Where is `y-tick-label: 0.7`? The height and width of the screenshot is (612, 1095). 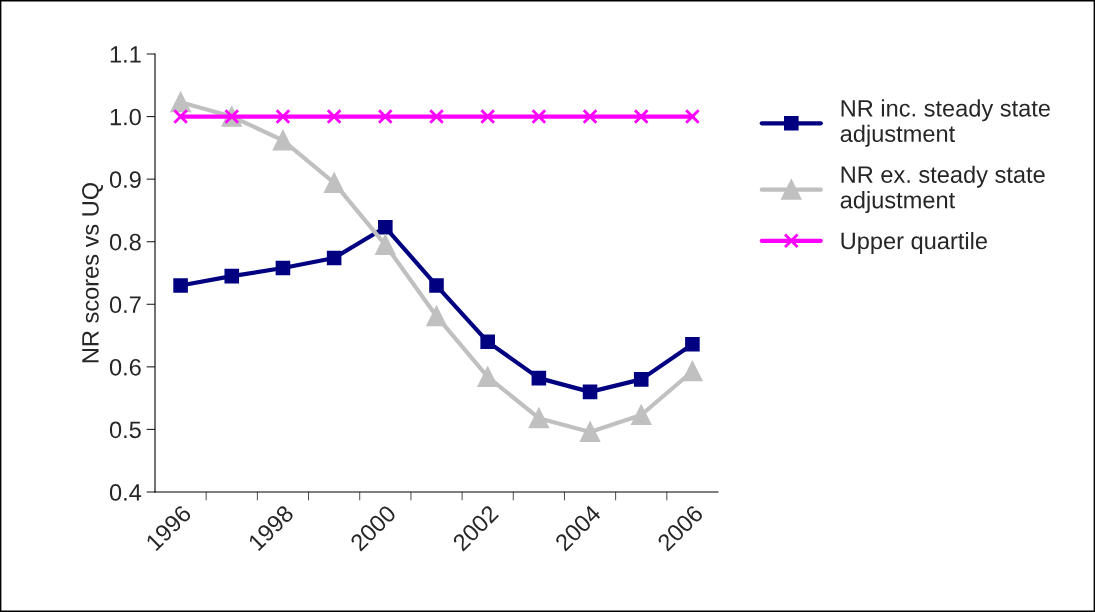
y-tick-label: 0.7 is located at coordinates (125, 305).